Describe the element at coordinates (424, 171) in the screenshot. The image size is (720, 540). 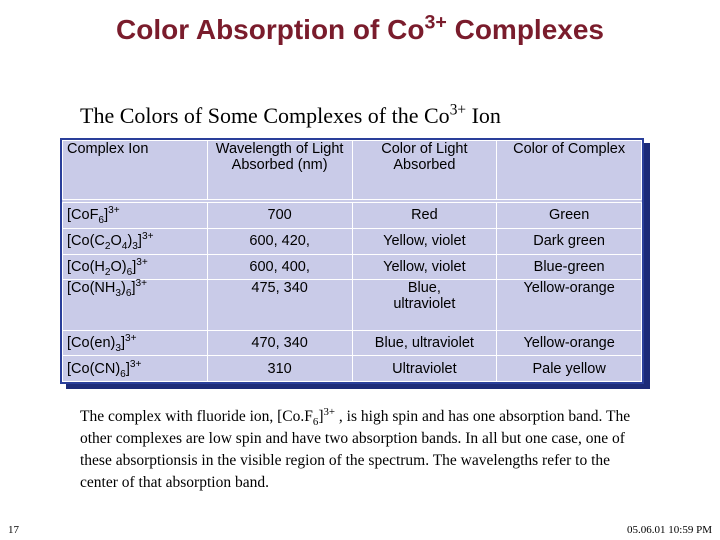
I see `column-header: Color of Light Absorbed` at that location.